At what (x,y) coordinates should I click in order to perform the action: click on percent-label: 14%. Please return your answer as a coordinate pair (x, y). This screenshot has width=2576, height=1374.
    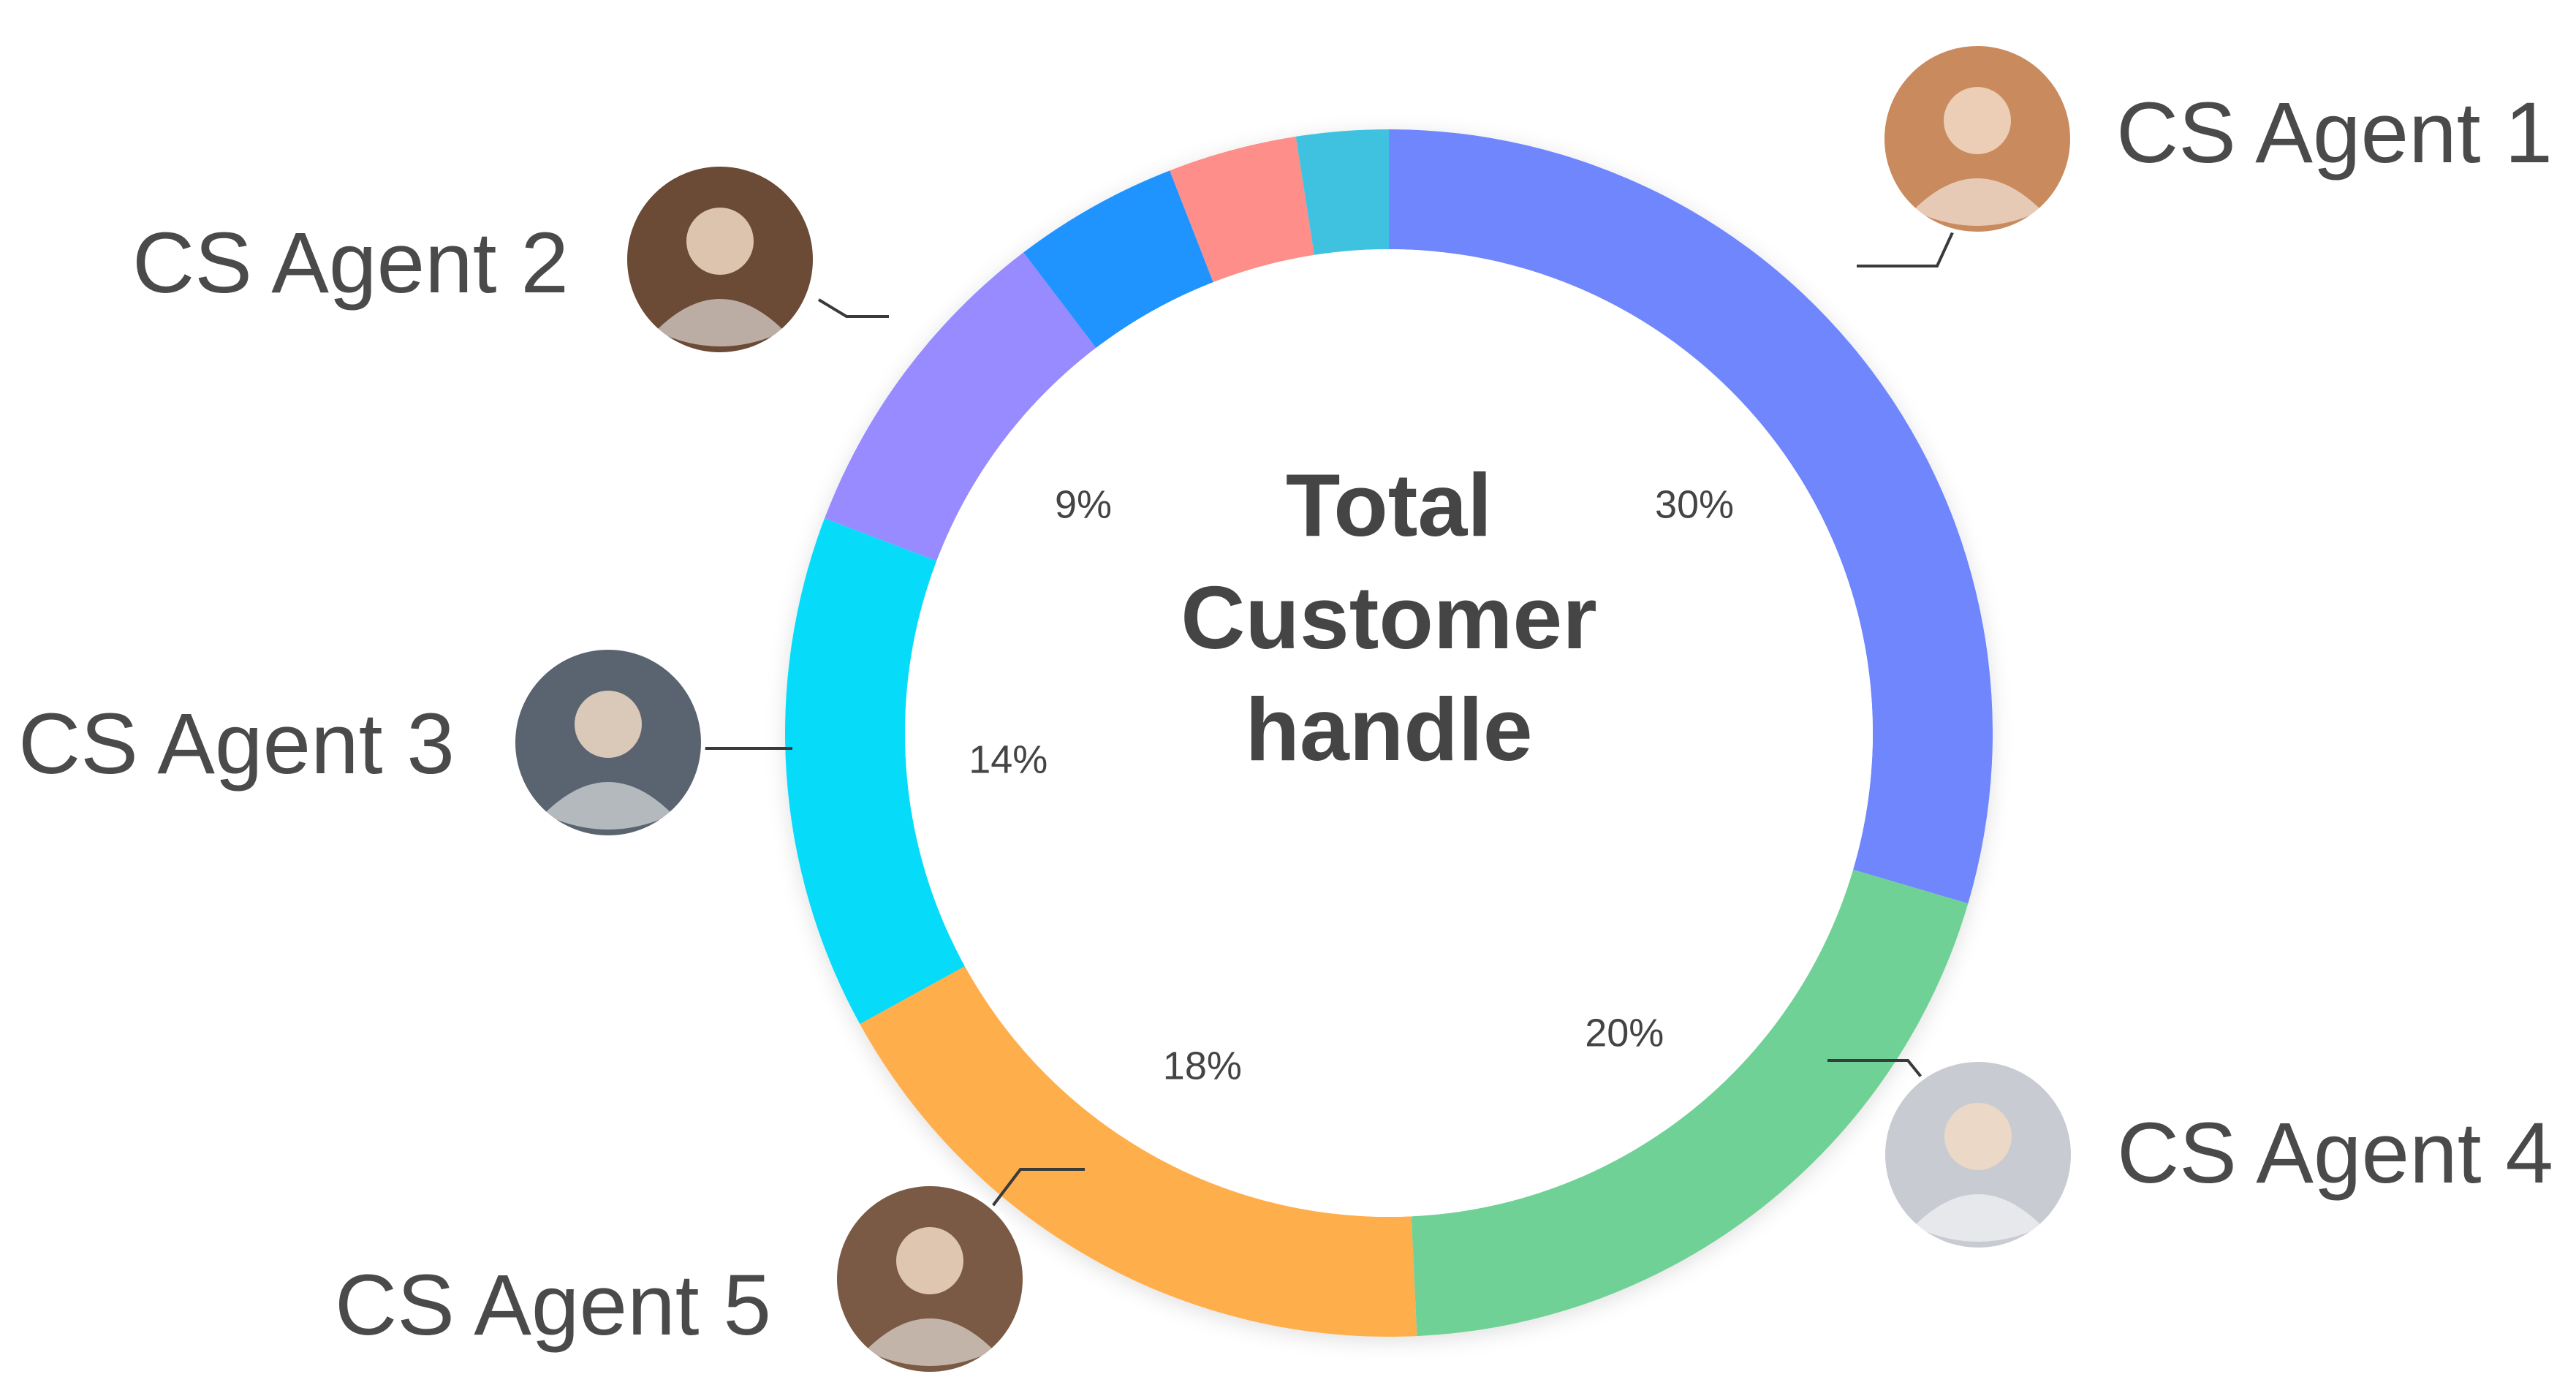
    Looking at the image, I should click on (1008, 759).